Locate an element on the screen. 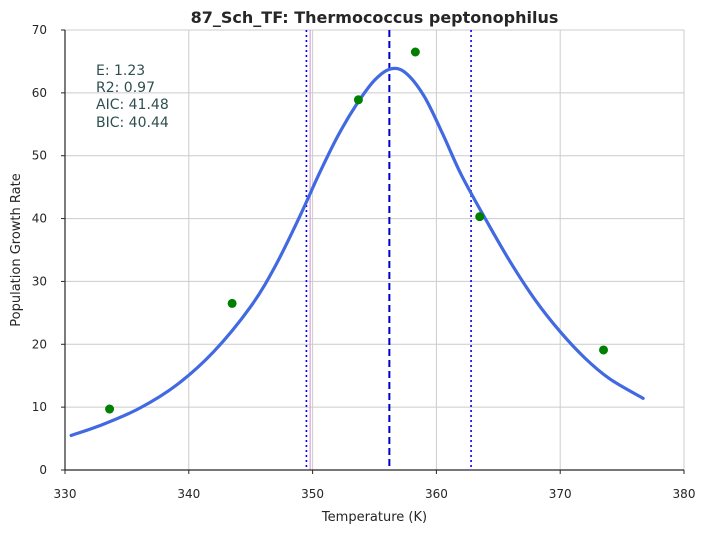  x-tick-labels: 330 340 350 360 370 380 is located at coordinates (375, 485).